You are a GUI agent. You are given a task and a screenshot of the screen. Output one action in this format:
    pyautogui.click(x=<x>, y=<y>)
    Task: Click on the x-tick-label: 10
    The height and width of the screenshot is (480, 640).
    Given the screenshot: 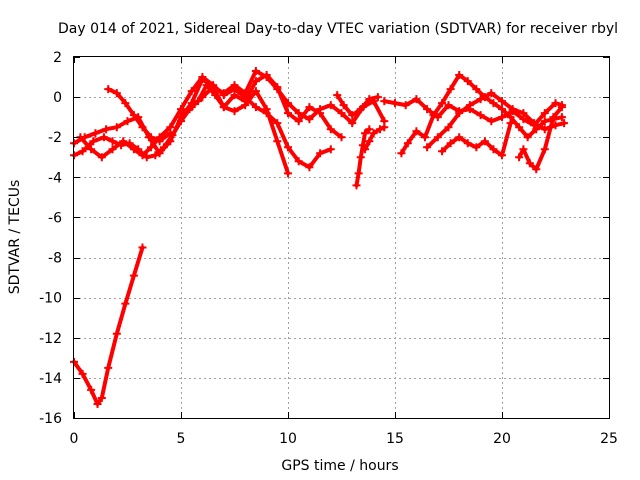 What is the action you would take?
    pyautogui.click(x=288, y=439)
    